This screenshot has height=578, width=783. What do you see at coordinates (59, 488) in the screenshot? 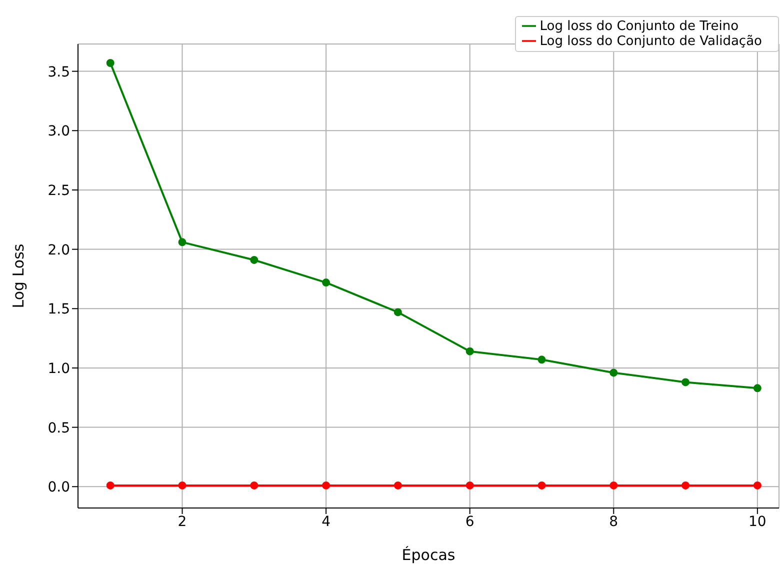
I see `y-tick-label: 0.0` at bounding box center [59, 488].